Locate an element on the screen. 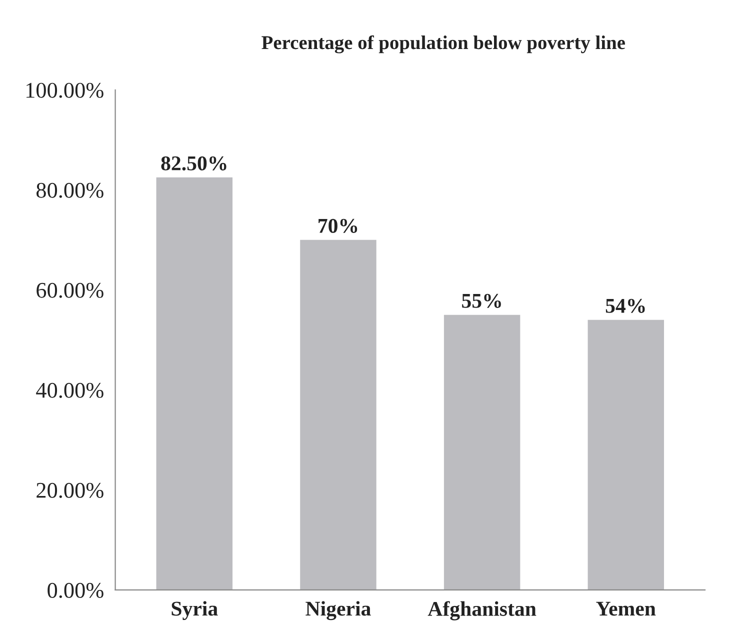 The width and height of the screenshot is (739, 633). y-tick-label: 100.00% is located at coordinates (65, 90).